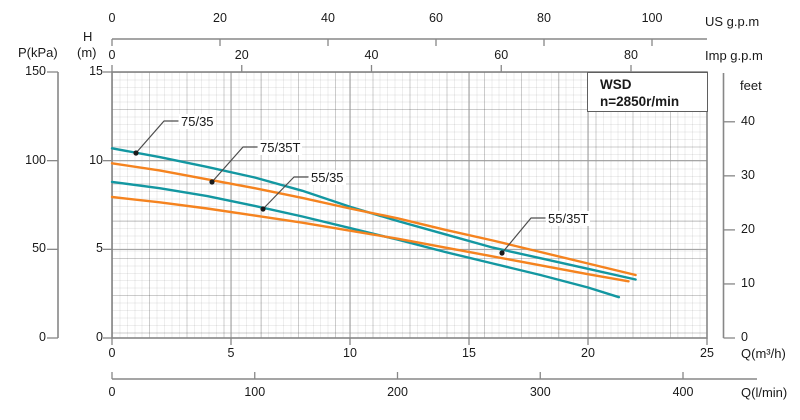 This screenshot has height=420, width=800. I want to click on h-axis-title: H, so click(88, 36).